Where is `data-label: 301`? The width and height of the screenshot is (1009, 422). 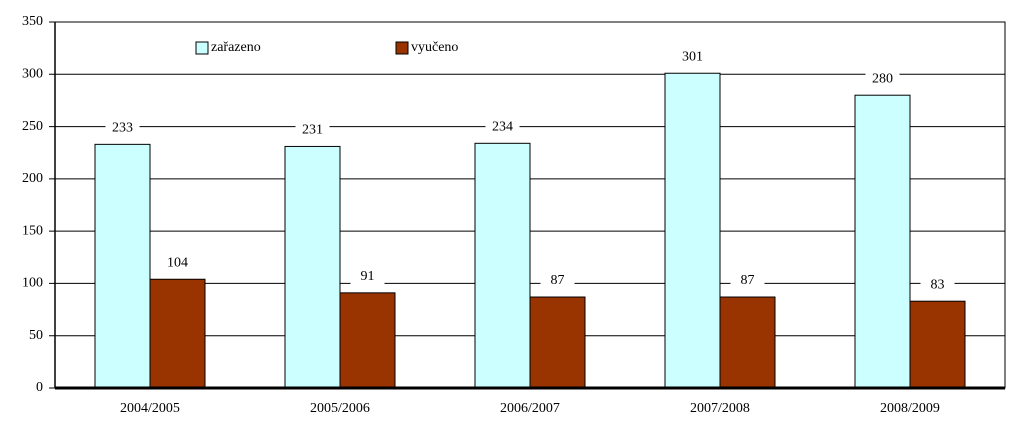 data-label: 301 is located at coordinates (692, 56).